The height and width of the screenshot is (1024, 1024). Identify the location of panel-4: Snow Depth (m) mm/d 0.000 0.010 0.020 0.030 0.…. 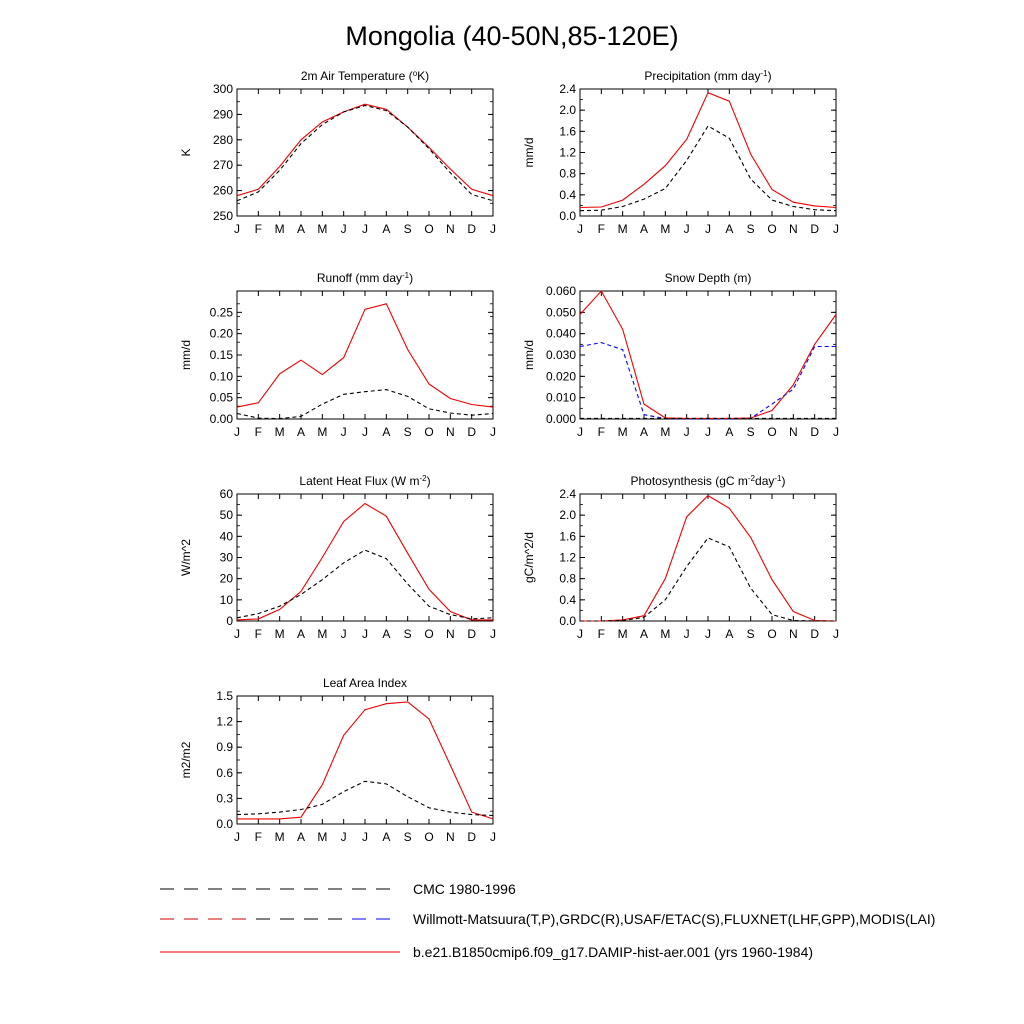
(680, 355).